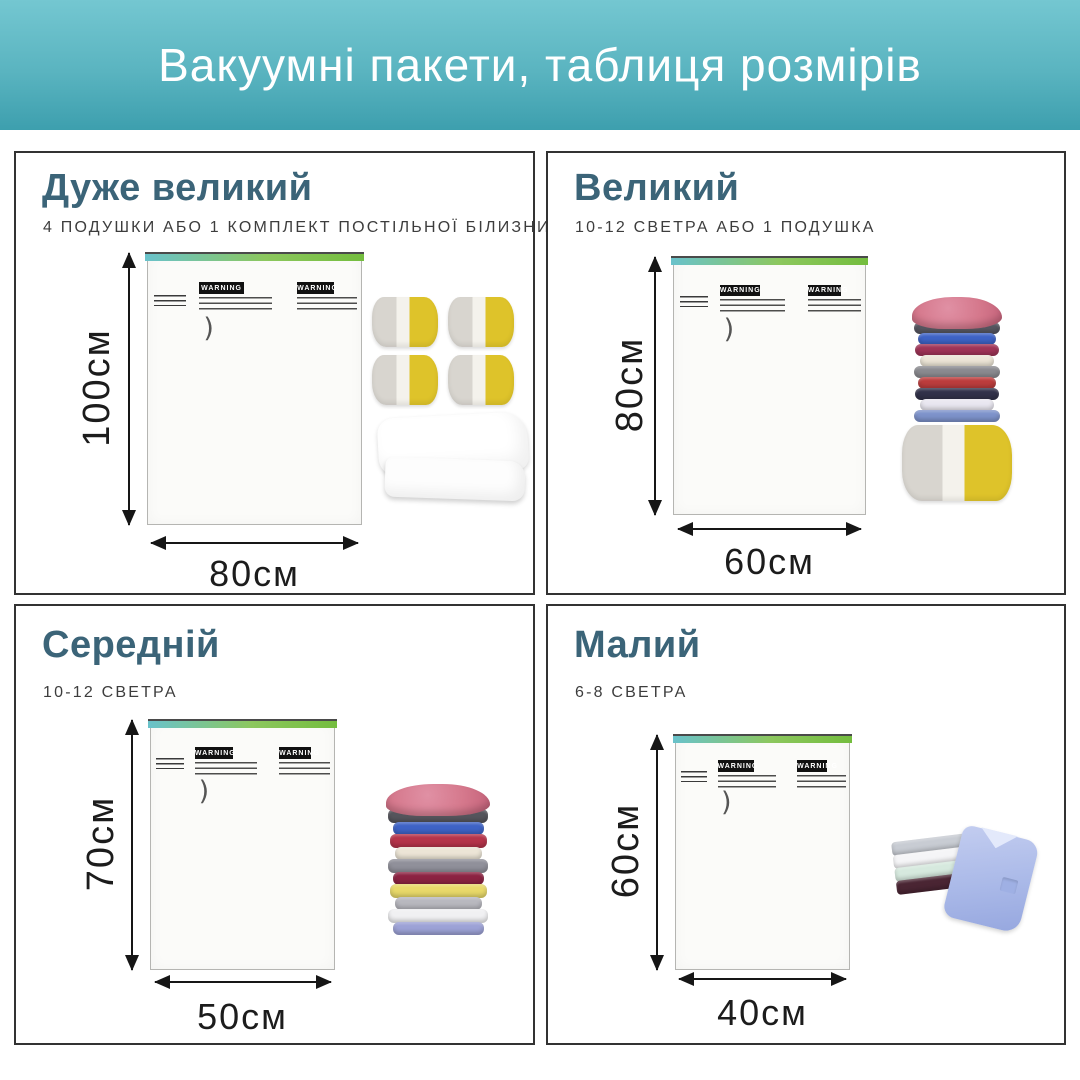 The image size is (1080, 1080). Describe the element at coordinates (630, 384) in the screenshot. I see `height-dimension-label: 80см` at that location.